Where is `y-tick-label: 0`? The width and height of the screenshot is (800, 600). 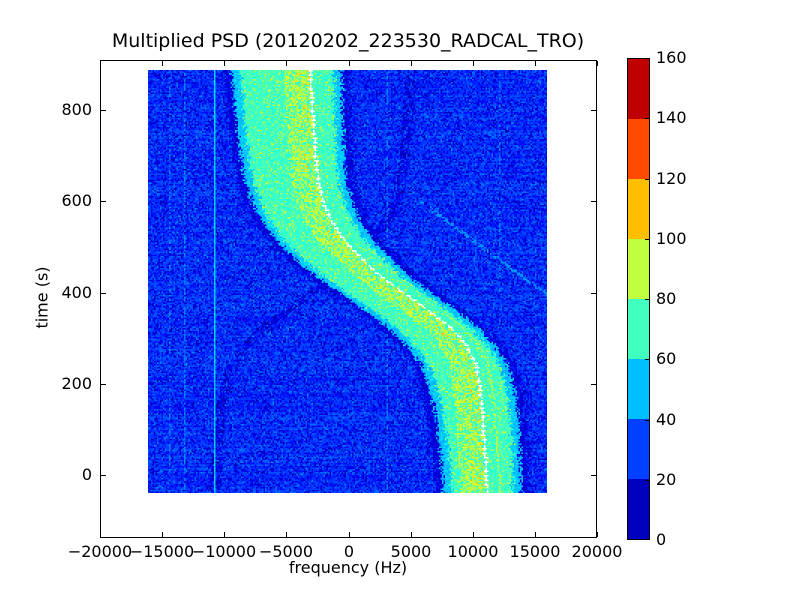 y-tick-label: 0 is located at coordinates (86, 474).